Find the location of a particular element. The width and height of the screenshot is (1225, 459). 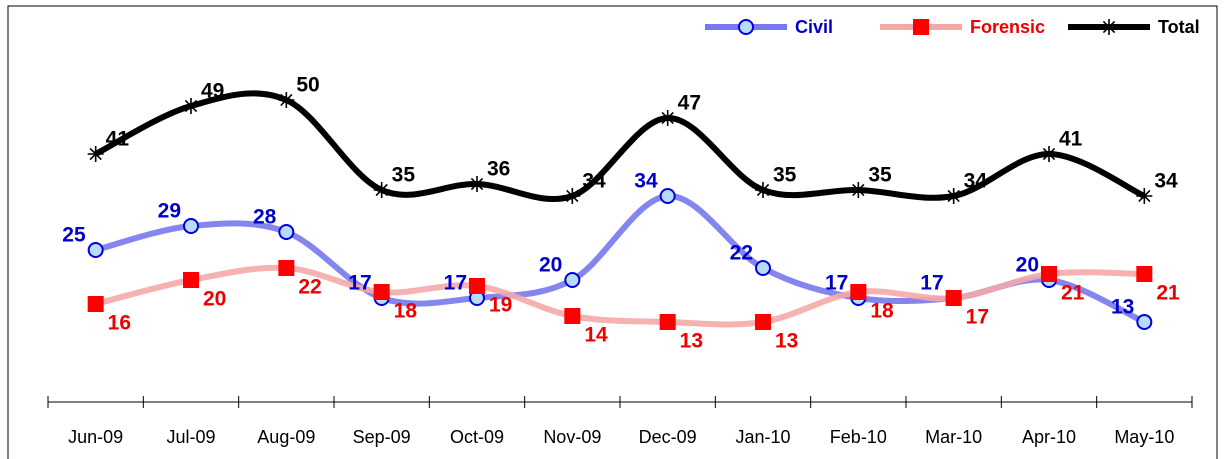

x-tick-label: Jun-09 is located at coordinates (95, 437).